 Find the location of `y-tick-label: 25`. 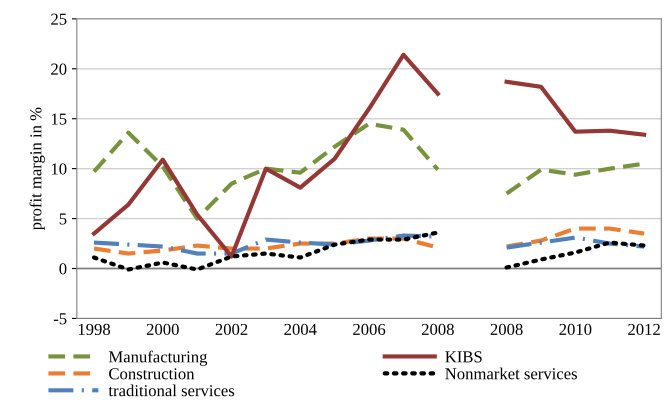

y-tick-label: 25 is located at coordinates (58, 19).